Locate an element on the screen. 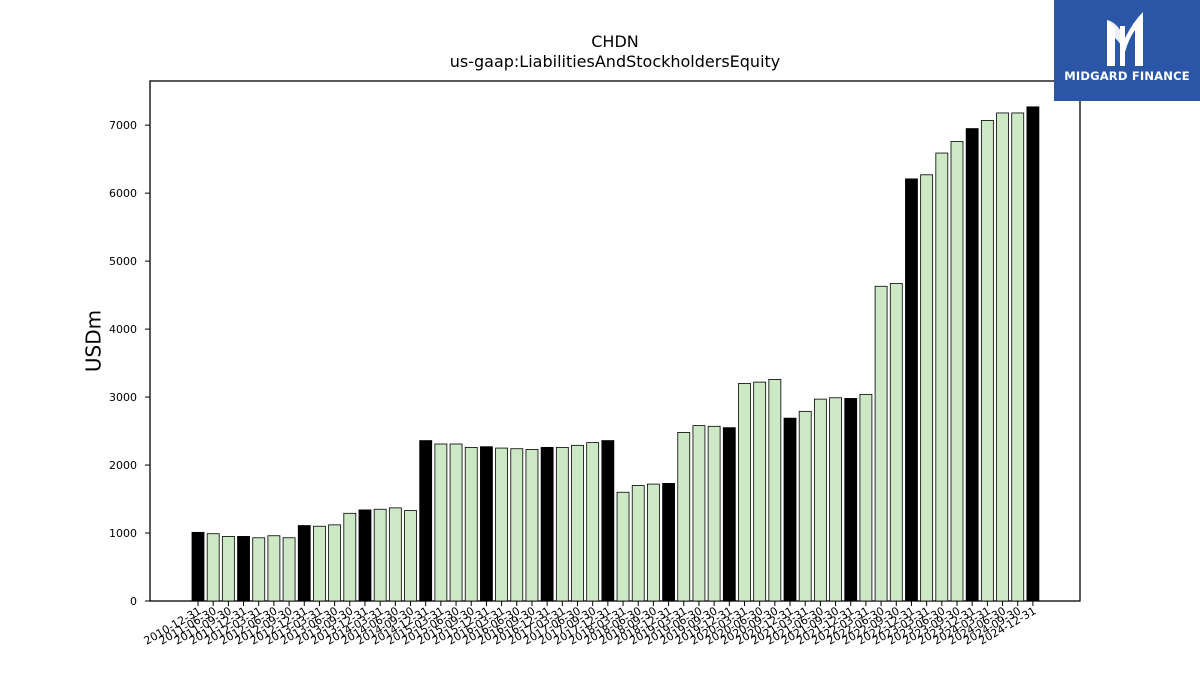  y-tick-label: 7000 is located at coordinates (123, 125).